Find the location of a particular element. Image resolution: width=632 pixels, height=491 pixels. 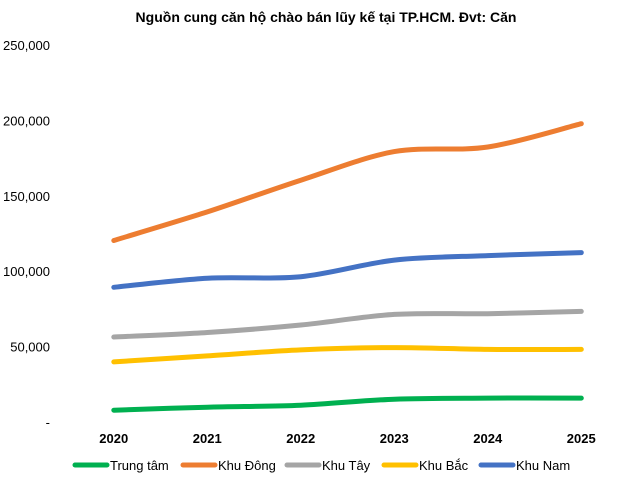

y-tick-label: - is located at coordinates (48, 422).